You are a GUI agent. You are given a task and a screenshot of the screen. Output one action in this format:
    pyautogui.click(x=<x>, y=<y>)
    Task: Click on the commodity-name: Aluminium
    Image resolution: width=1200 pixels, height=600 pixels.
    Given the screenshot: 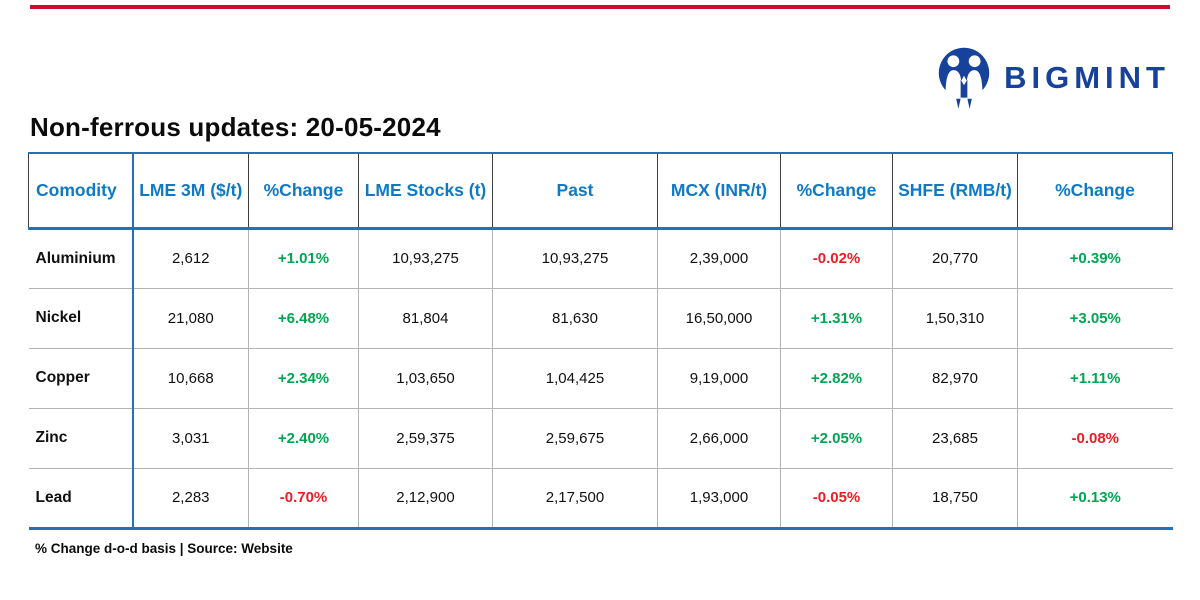 What is the action you would take?
    pyautogui.click(x=81, y=257)
    